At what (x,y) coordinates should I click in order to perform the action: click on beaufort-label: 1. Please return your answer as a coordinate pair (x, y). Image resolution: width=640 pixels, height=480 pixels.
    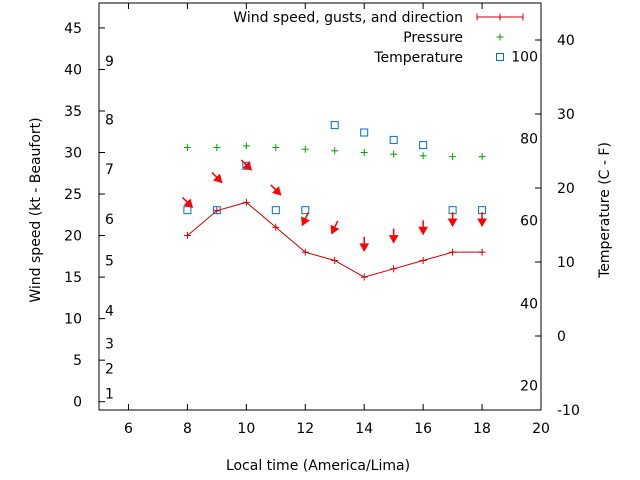
    Looking at the image, I should click on (109, 394).